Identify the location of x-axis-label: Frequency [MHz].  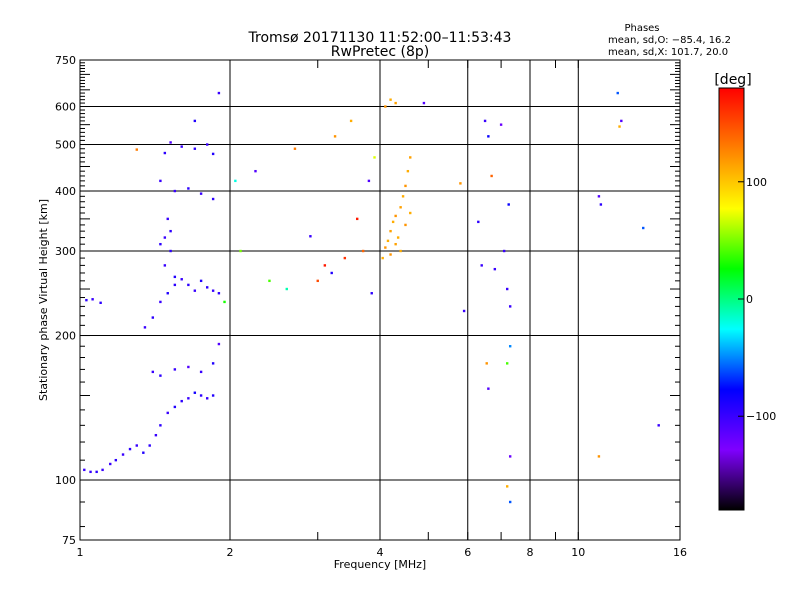
(380, 564).